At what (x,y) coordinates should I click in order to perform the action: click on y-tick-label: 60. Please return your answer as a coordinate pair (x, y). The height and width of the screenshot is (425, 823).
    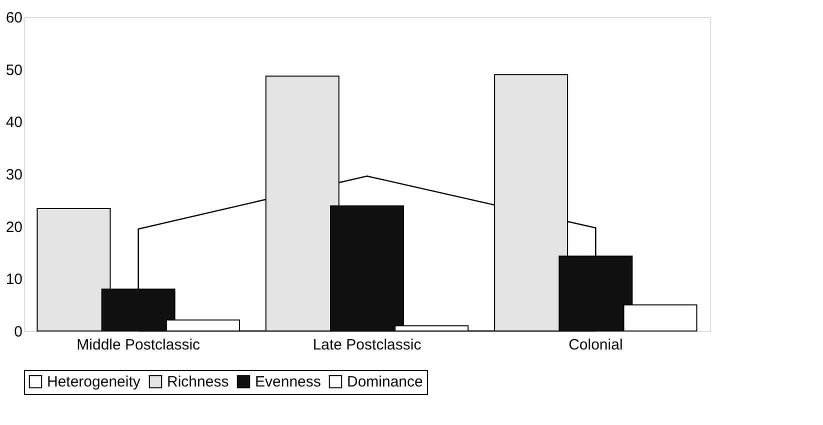
    Looking at the image, I should click on (14, 18).